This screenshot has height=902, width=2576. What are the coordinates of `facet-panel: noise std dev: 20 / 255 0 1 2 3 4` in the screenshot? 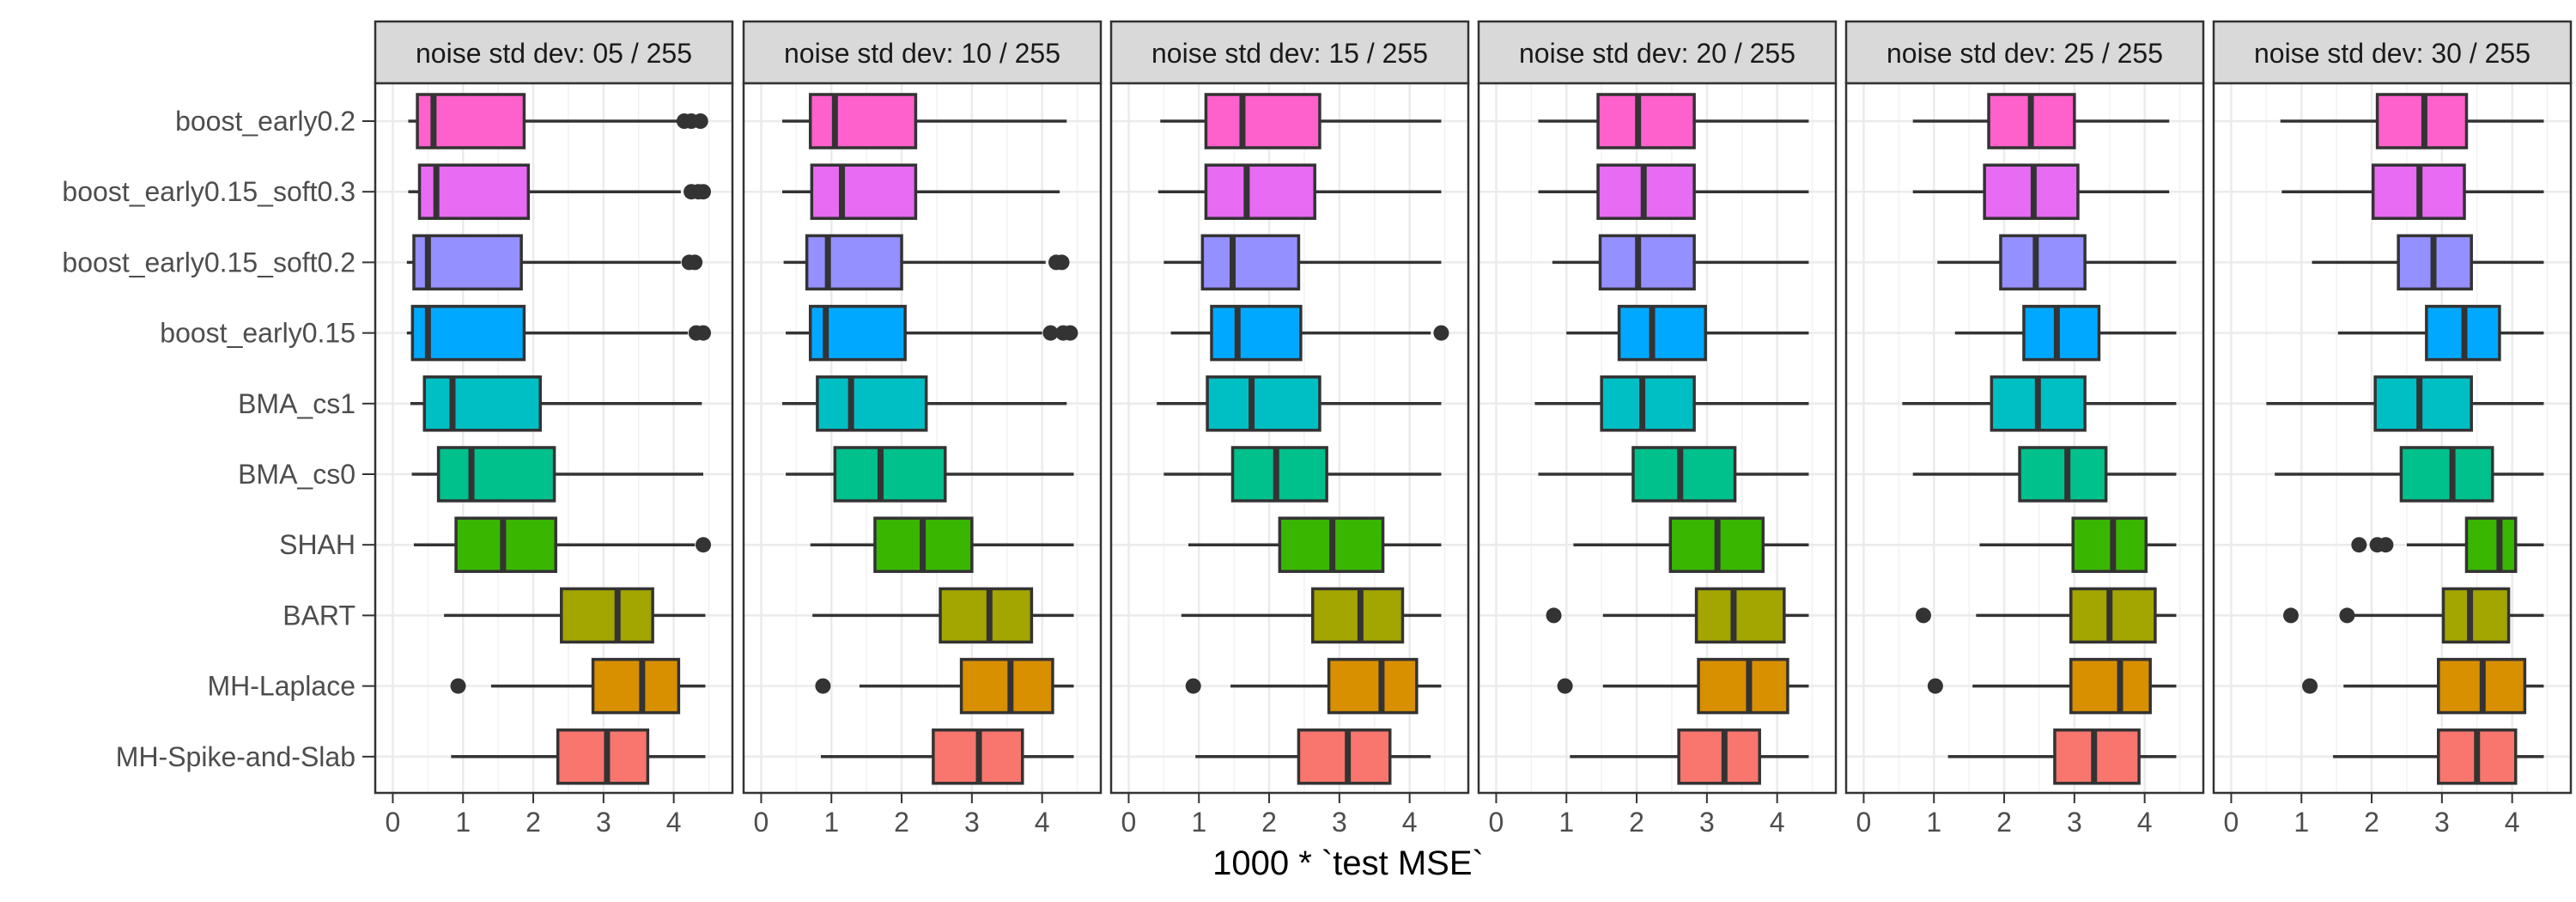 It's located at (1657, 429).